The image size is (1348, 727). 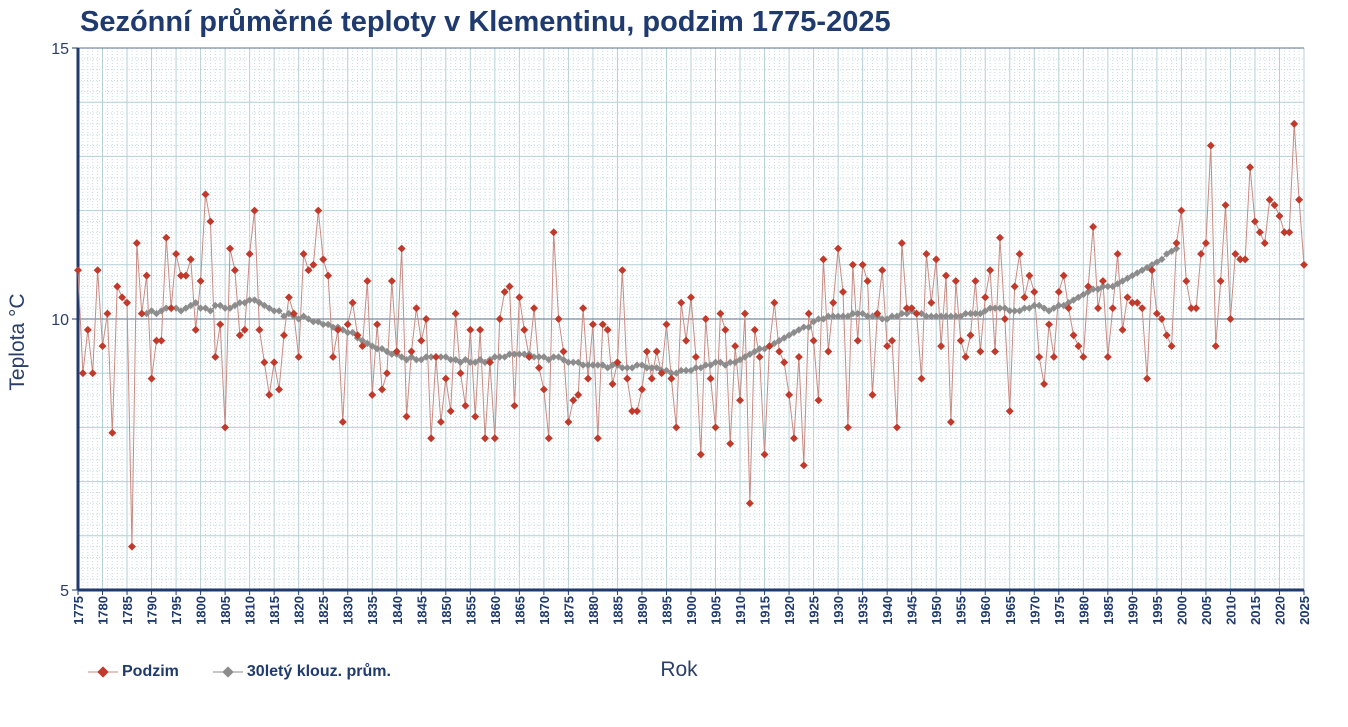 What do you see at coordinates (274, 610) in the screenshot?
I see `x-tick-label: 1815` at bounding box center [274, 610].